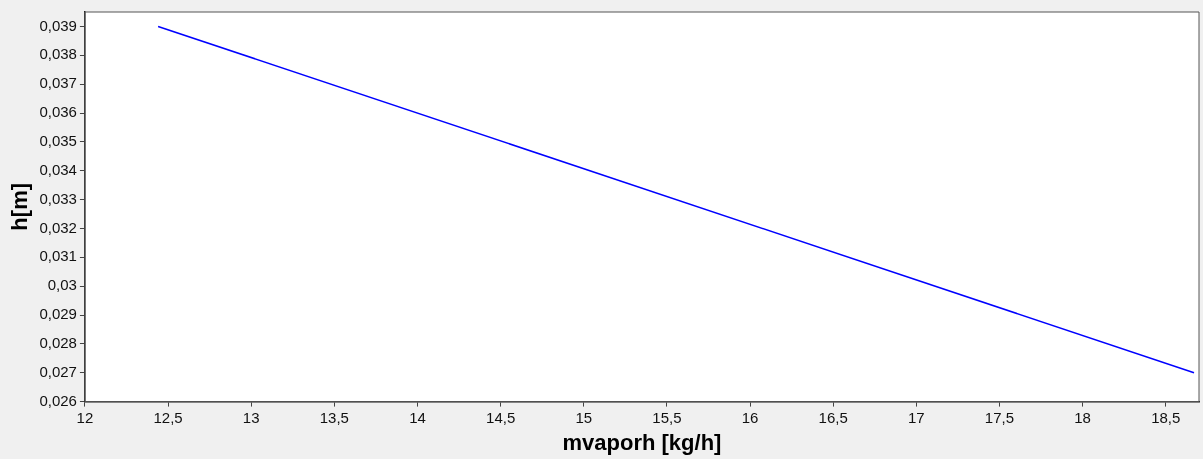  What do you see at coordinates (1166, 417) in the screenshot?
I see `x-tick-label: 18,5` at bounding box center [1166, 417].